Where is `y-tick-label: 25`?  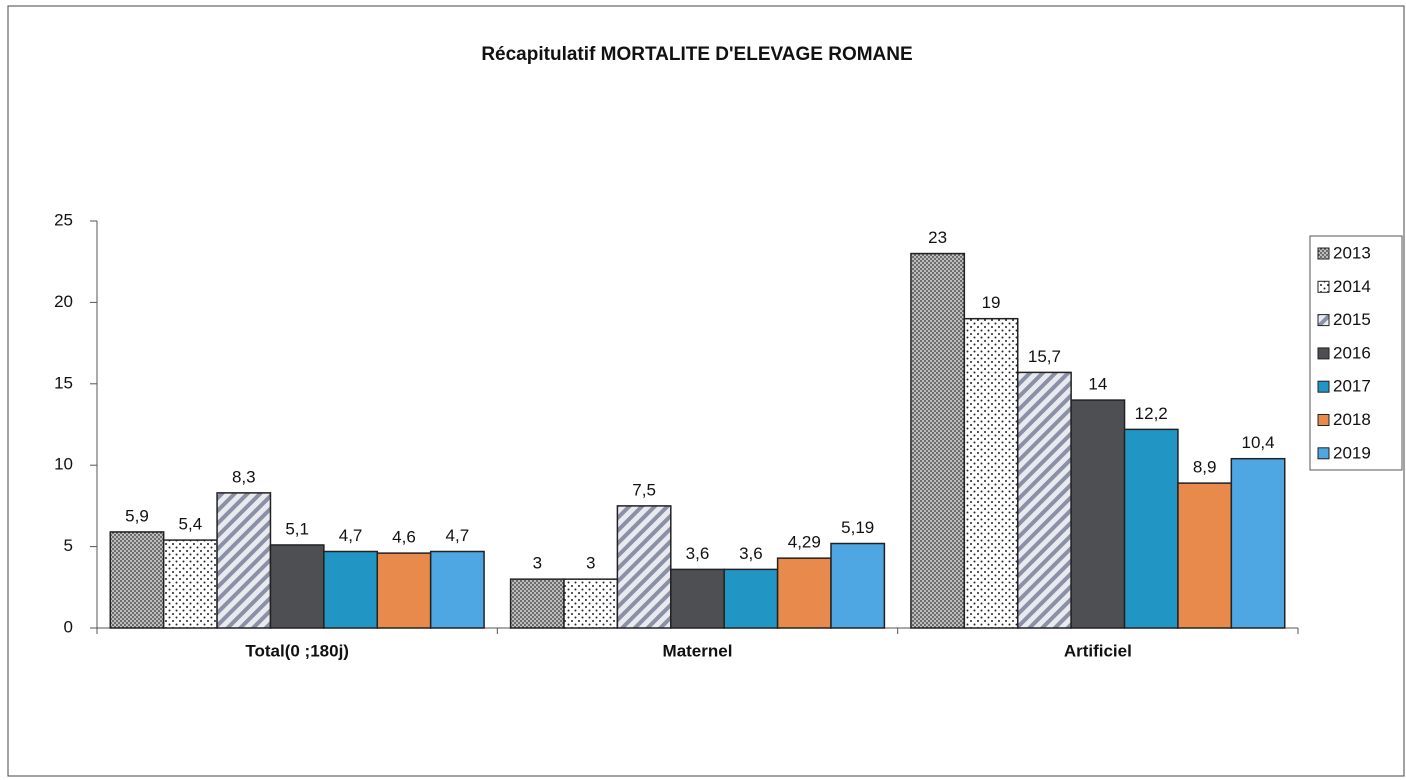 y-tick-label: 25 is located at coordinates (63, 219).